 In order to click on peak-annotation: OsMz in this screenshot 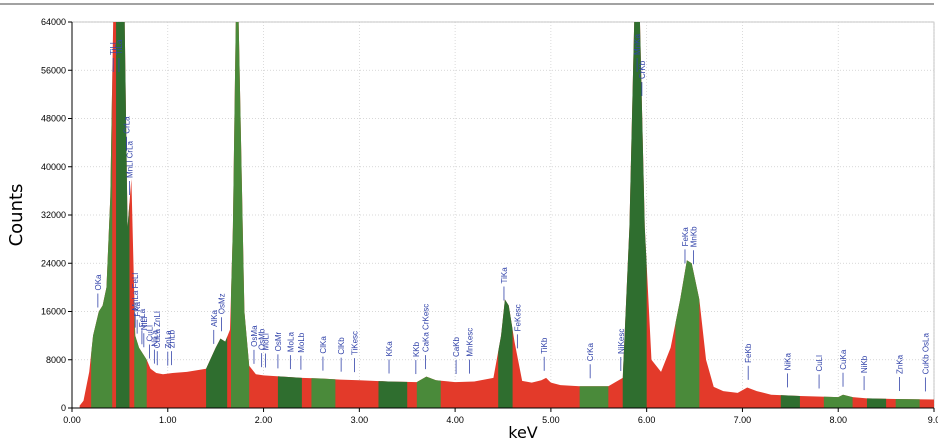, I will do `click(221, 312)`.